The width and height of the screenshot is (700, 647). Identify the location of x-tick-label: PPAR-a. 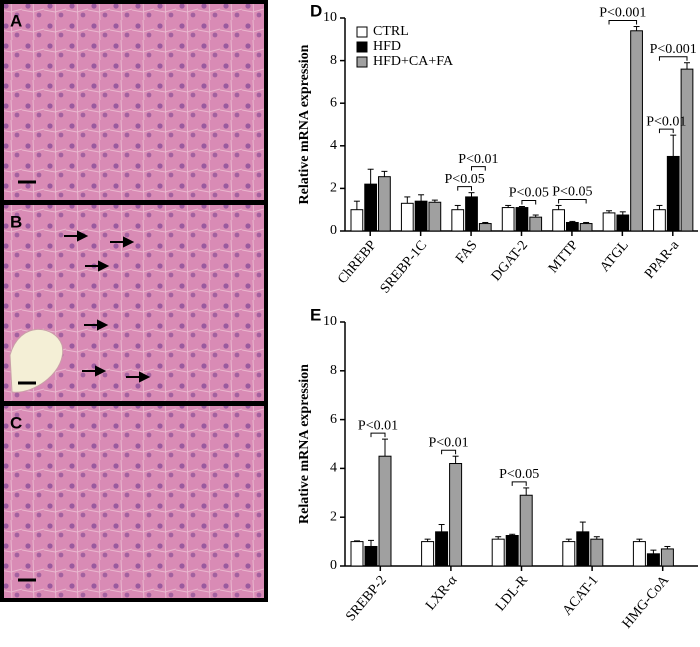
(662, 259).